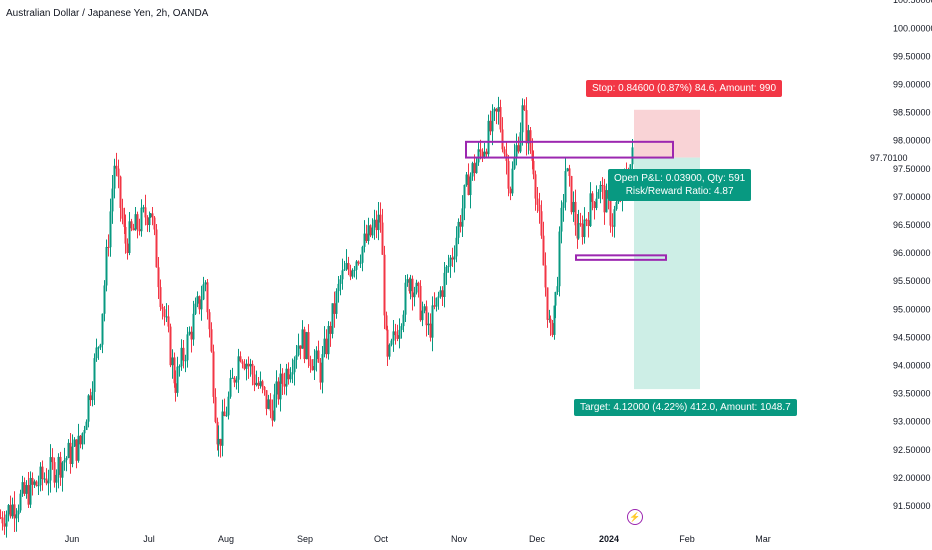 The height and width of the screenshot is (550, 932). What do you see at coordinates (418, 539) in the screenshot?
I see `time-axis: Jun Jul Aug Sep Oct Nov Dec 2024 Feb Mar` at bounding box center [418, 539].